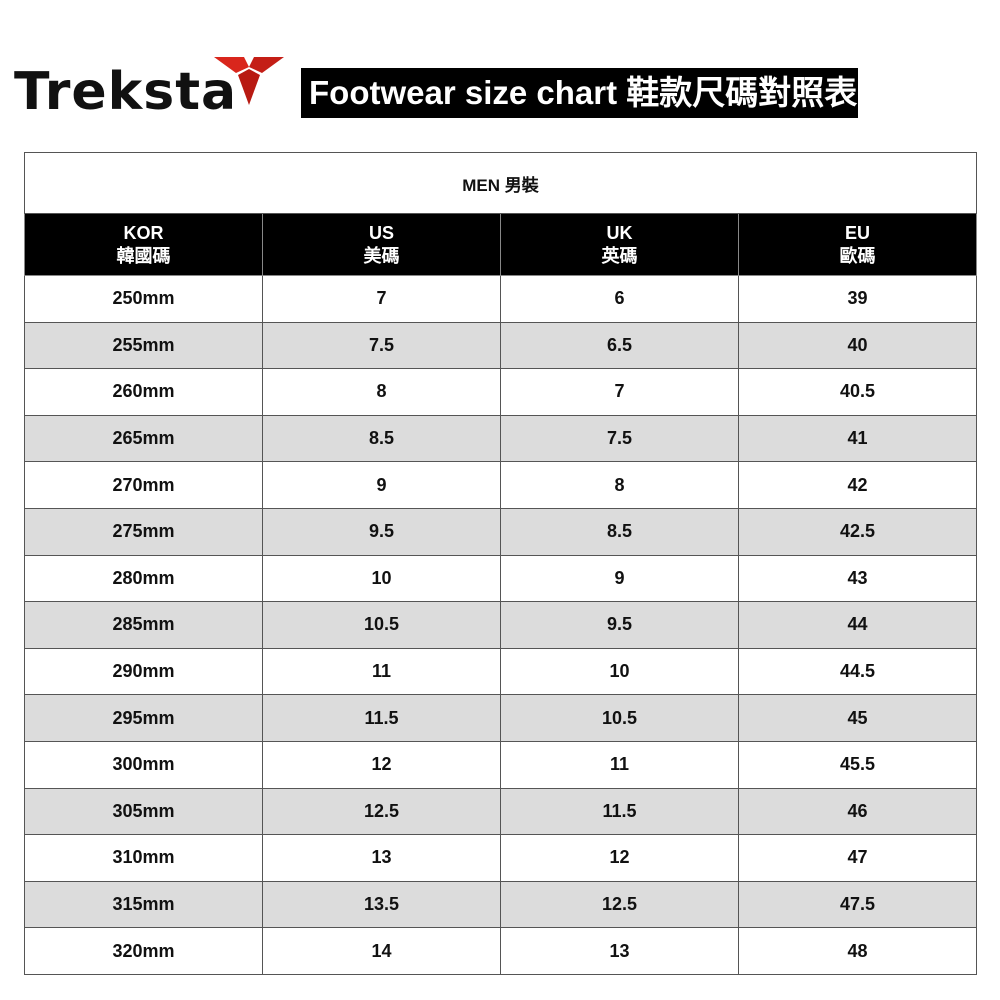 The height and width of the screenshot is (1000, 1000). What do you see at coordinates (857, 764) in the screenshot?
I see `table-cell: 45.5` at bounding box center [857, 764].